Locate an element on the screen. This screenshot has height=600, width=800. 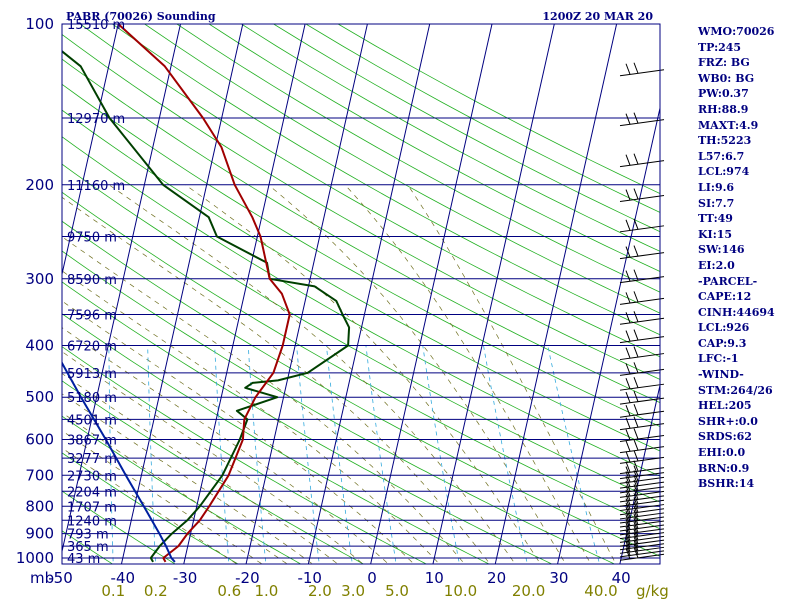
parcel-profile is located at coordinates (119, 462).